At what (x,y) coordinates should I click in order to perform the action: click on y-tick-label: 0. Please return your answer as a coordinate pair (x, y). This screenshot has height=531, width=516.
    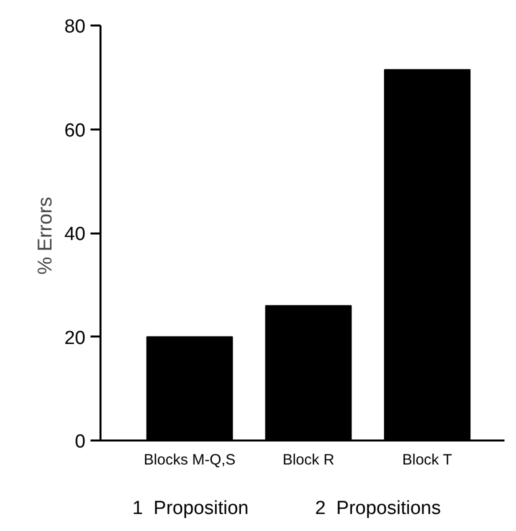
    Looking at the image, I should click on (80, 442).